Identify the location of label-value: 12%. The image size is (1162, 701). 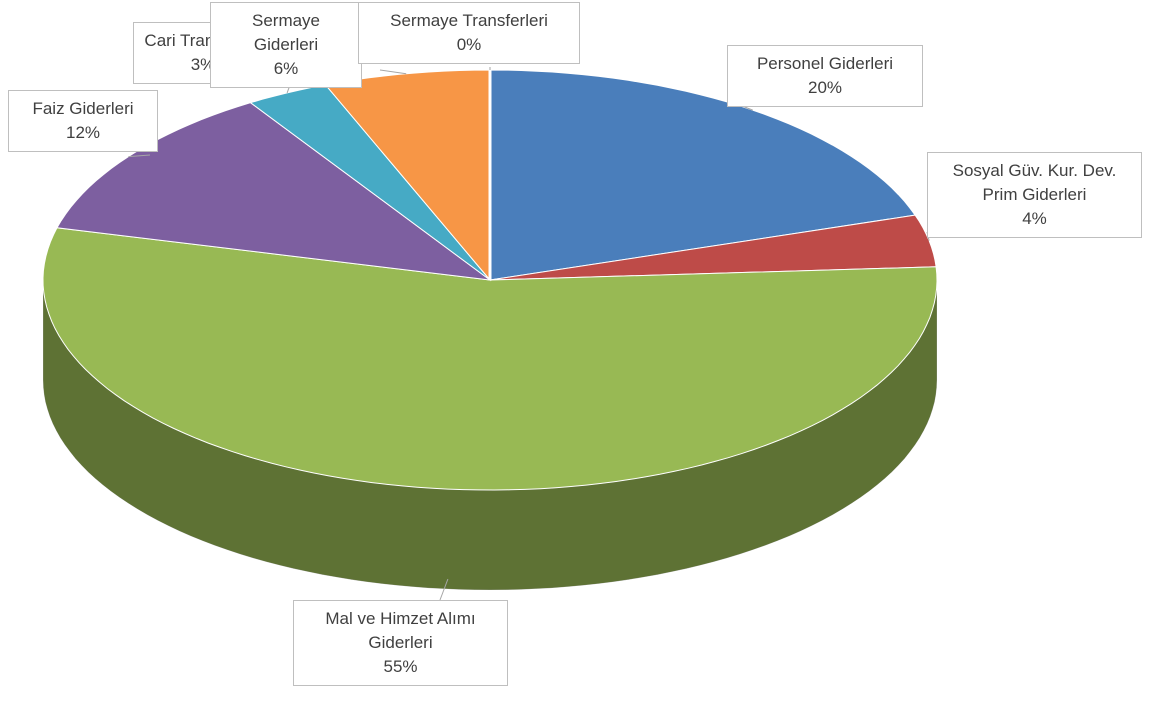
(83, 132).